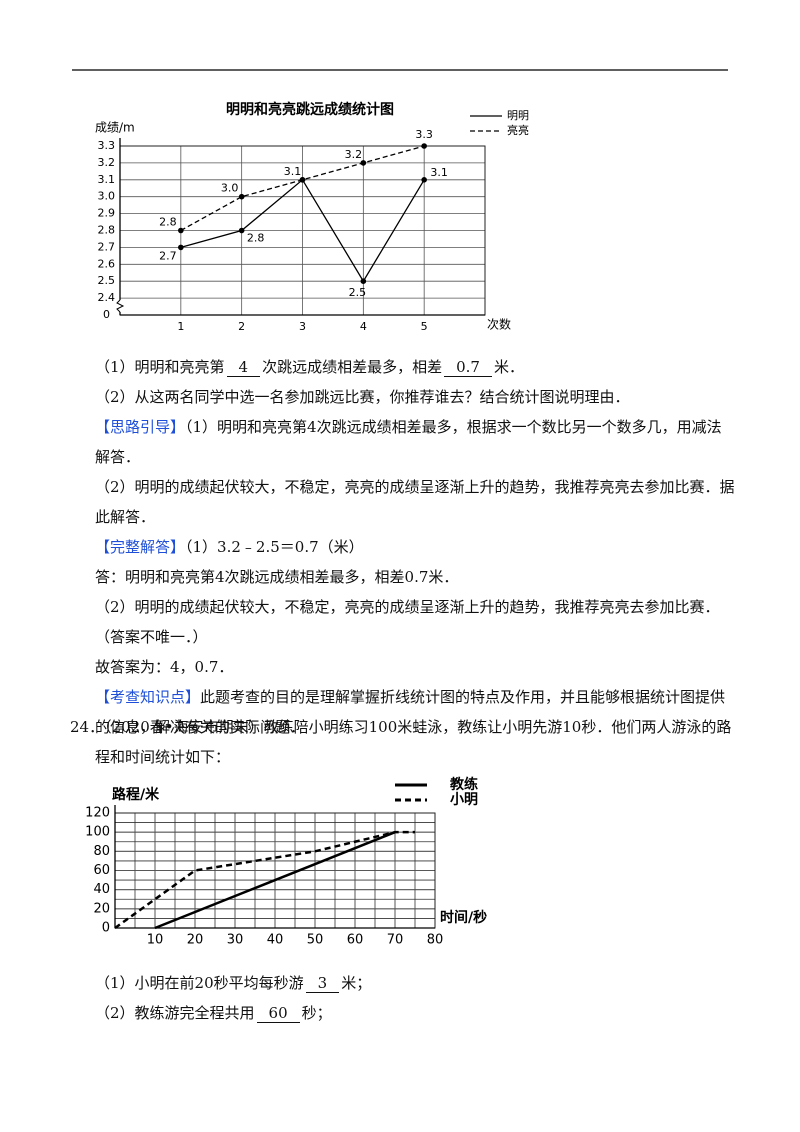  I want to click on x-tick-label: 4, so click(363, 326).